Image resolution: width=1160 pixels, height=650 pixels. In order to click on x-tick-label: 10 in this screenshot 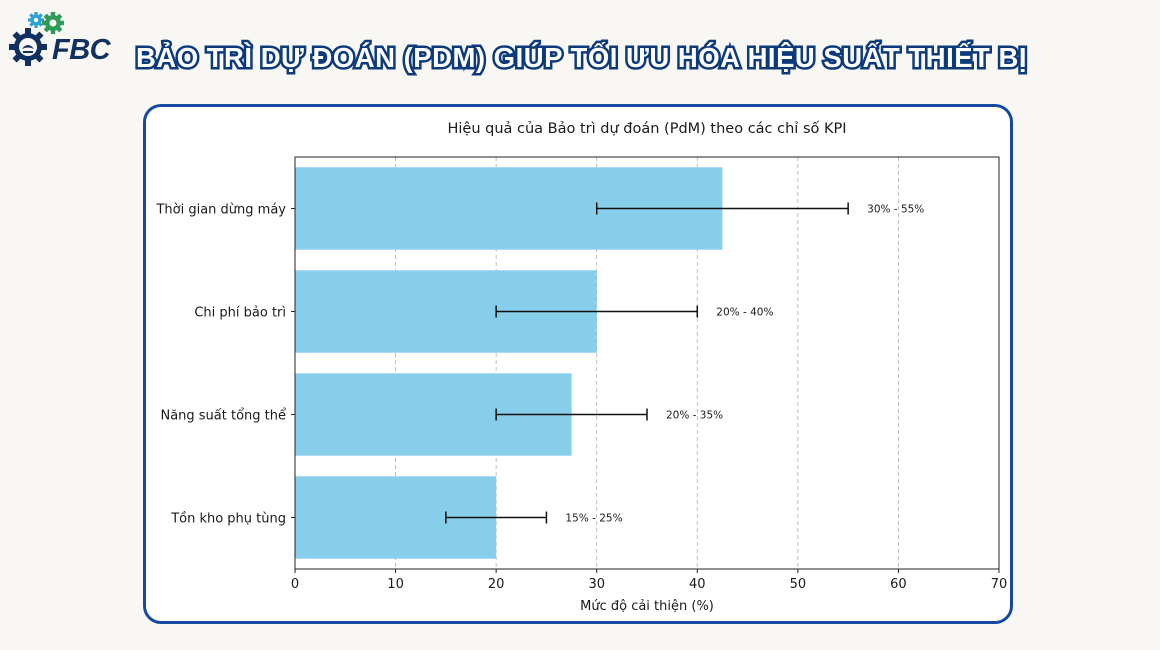, I will do `click(395, 584)`.